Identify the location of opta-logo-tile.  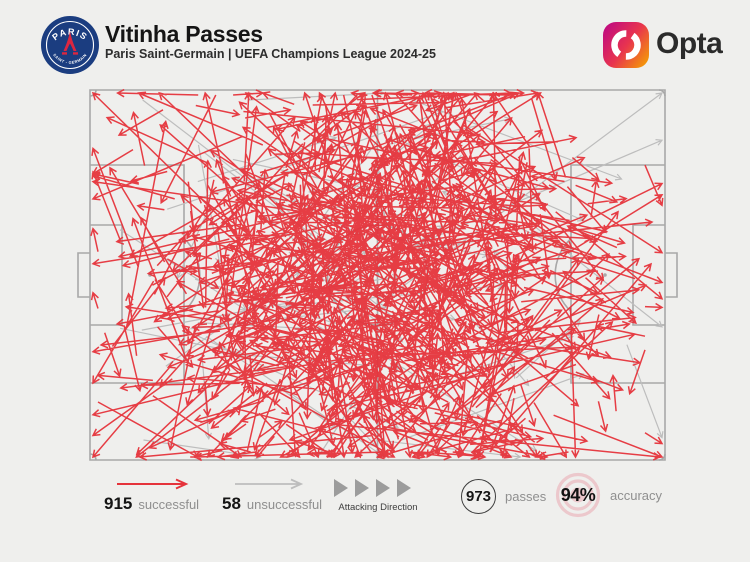
(626, 45).